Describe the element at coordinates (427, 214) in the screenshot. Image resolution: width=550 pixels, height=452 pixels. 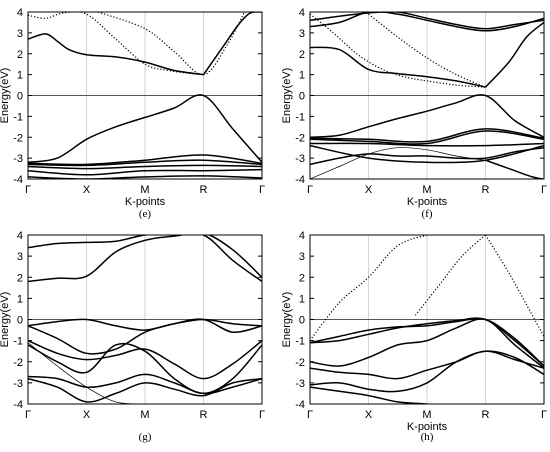
I see `panel-caption: (f)` at that location.